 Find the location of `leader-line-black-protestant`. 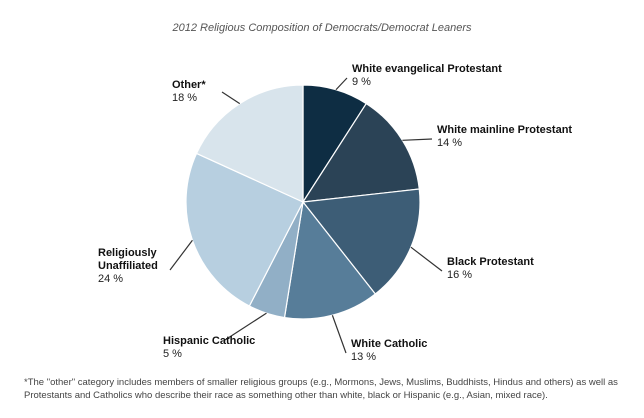

leader-line-black-protestant is located at coordinates (426, 259).